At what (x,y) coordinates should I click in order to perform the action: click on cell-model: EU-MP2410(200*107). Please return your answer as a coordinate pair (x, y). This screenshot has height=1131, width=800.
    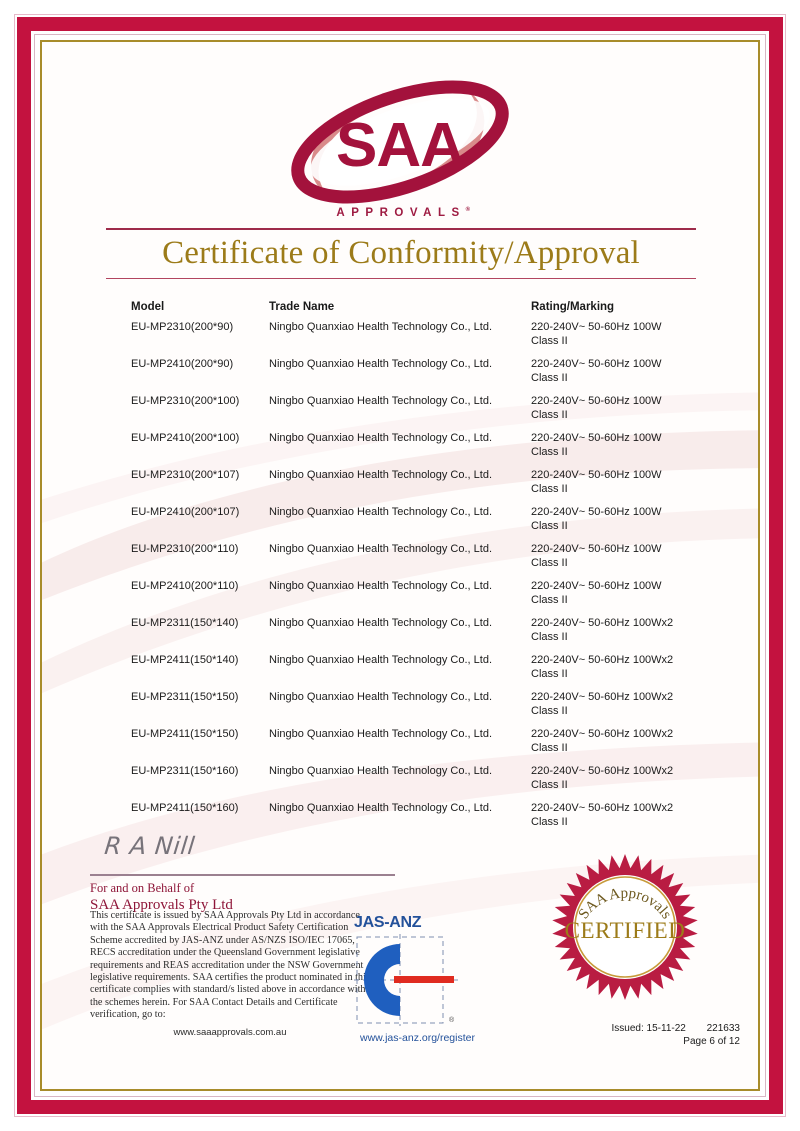
    Looking at the image, I should click on (185, 512).